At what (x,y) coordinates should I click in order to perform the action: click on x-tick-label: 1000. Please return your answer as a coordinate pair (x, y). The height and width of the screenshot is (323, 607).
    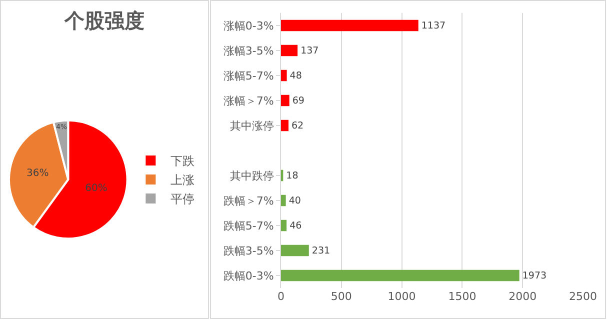
    Looking at the image, I should click on (402, 296).